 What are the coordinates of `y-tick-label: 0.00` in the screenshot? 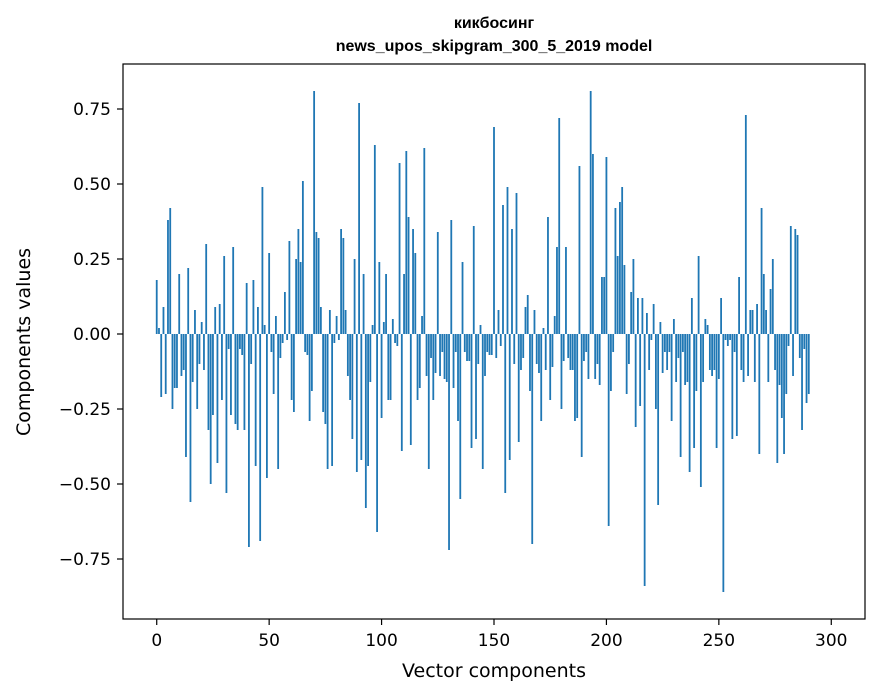 It's located at (92, 335).